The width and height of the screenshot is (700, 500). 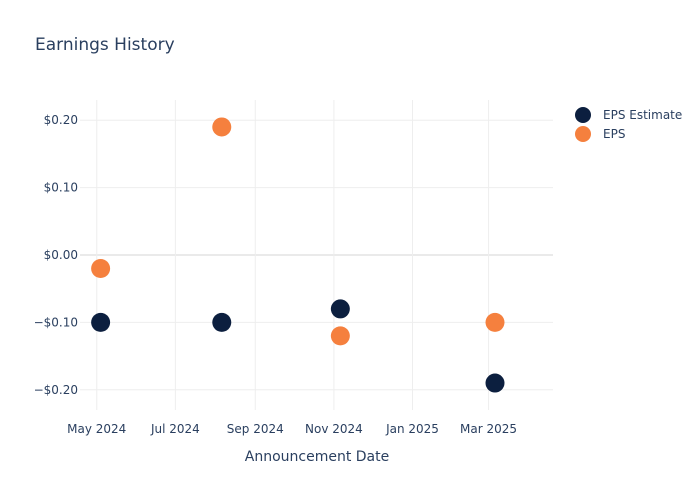 What do you see at coordinates (334, 429) in the screenshot?
I see `x-tick-label: Nov 2024` at bounding box center [334, 429].